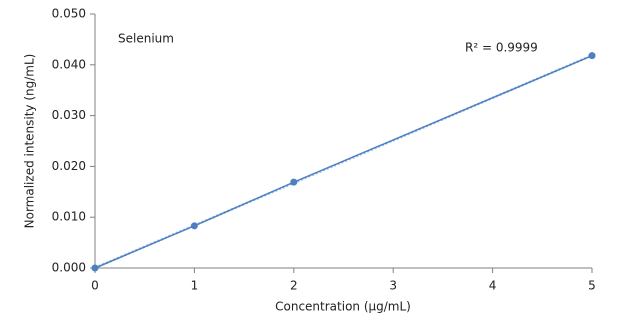 This screenshot has height=320, width=620. Describe the element at coordinates (493, 286) in the screenshot. I see `x-tick-label: 4` at that location.